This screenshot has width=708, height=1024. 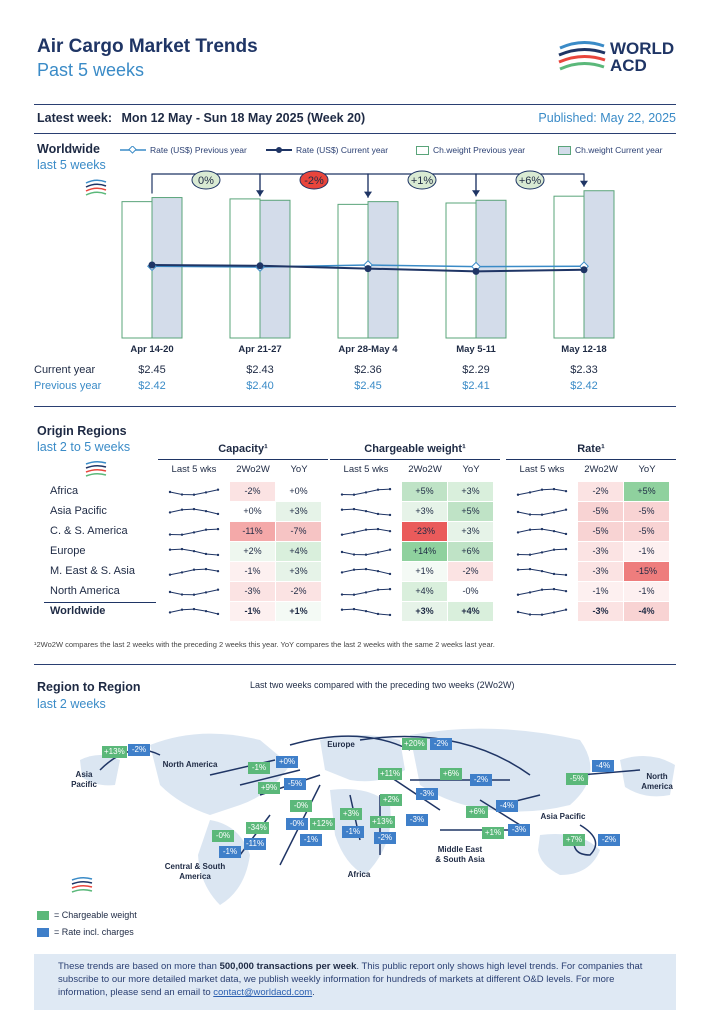 What do you see at coordinates (263, 992) in the screenshot?
I see `contact-email-link: contact@worldacd.com` at bounding box center [263, 992].